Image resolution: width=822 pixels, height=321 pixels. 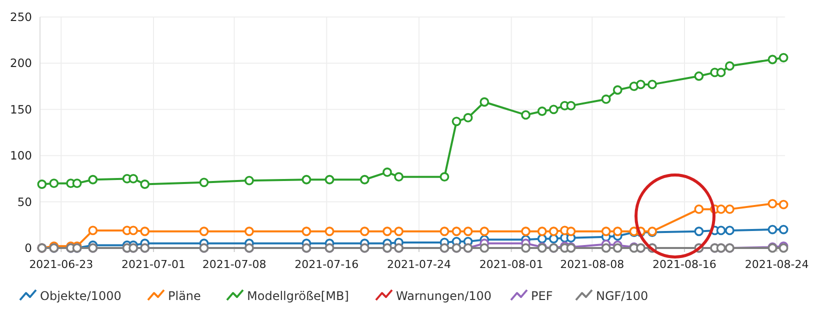 What do you see at coordinates (21, 63) in the screenshot?
I see `y-tick-label: 200` at bounding box center [21, 63].